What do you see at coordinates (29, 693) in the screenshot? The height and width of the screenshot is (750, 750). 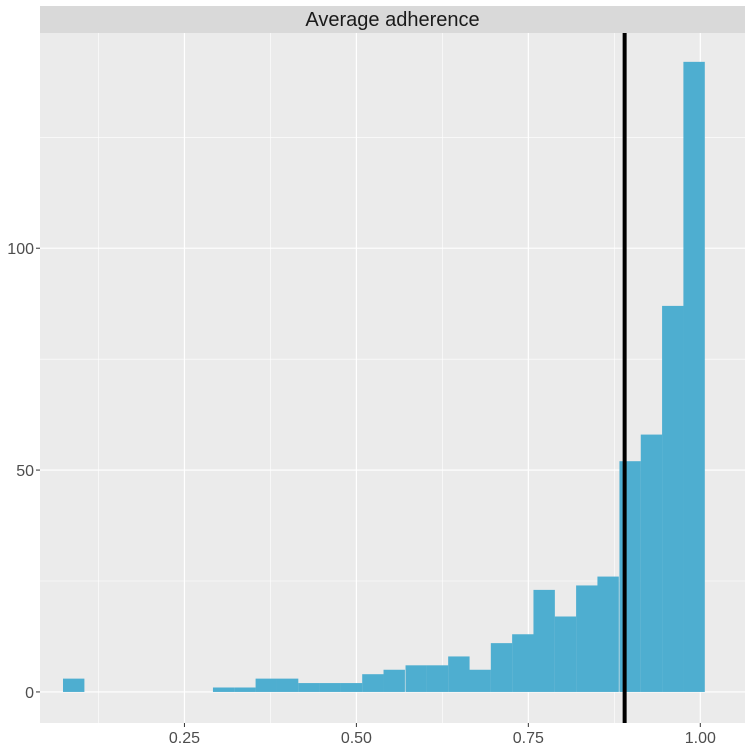 I see `y-tick-label: 0` at bounding box center [29, 693].